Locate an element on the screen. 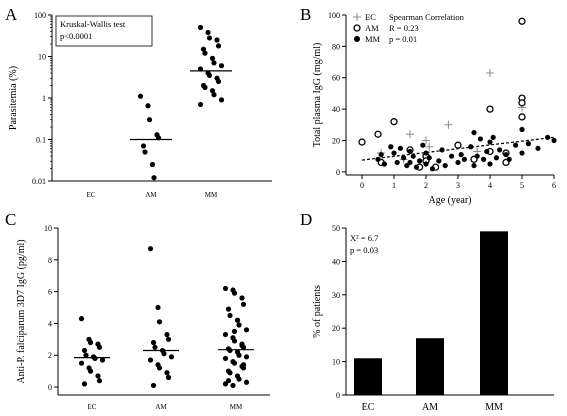  panel-d-x-tick-label: EC is located at coordinates (368, 407).